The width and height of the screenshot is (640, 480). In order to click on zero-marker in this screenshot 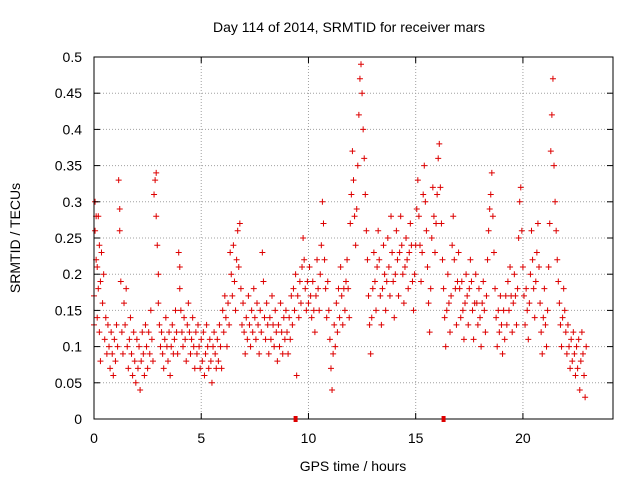, I will do `click(443, 419)`.